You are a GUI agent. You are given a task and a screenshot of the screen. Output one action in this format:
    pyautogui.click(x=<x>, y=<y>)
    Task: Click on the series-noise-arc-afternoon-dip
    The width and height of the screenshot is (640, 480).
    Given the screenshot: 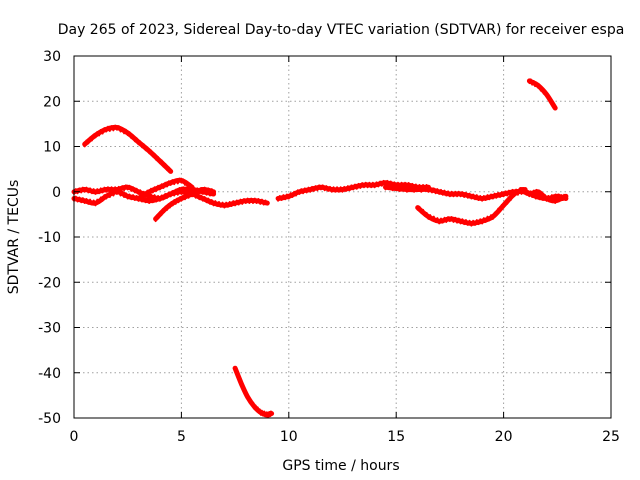 What is the action you would take?
    pyautogui.click(x=470, y=207)
    